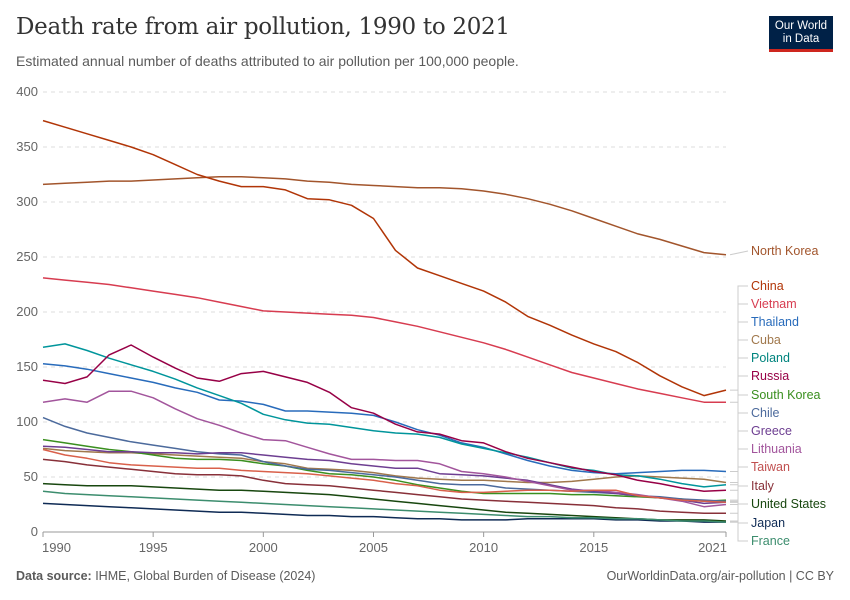 This screenshot has height=600, width=850. I want to click on logo-line-2: in Data, so click(801, 39).